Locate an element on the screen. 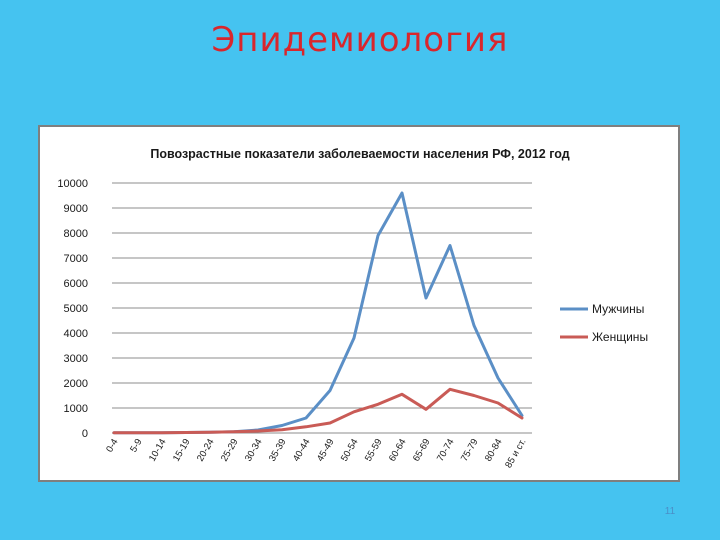 The width and height of the screenshot is (720, 540). x-tick-label: 15-19 is located at coordinates (182, 450).